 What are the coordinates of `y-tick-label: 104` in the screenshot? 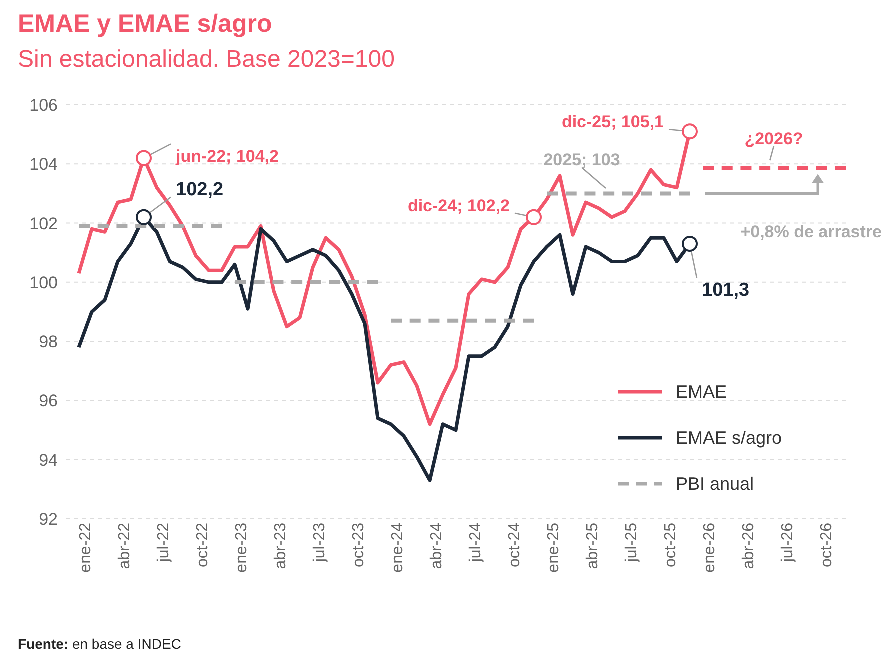 It's located at (44, 164).